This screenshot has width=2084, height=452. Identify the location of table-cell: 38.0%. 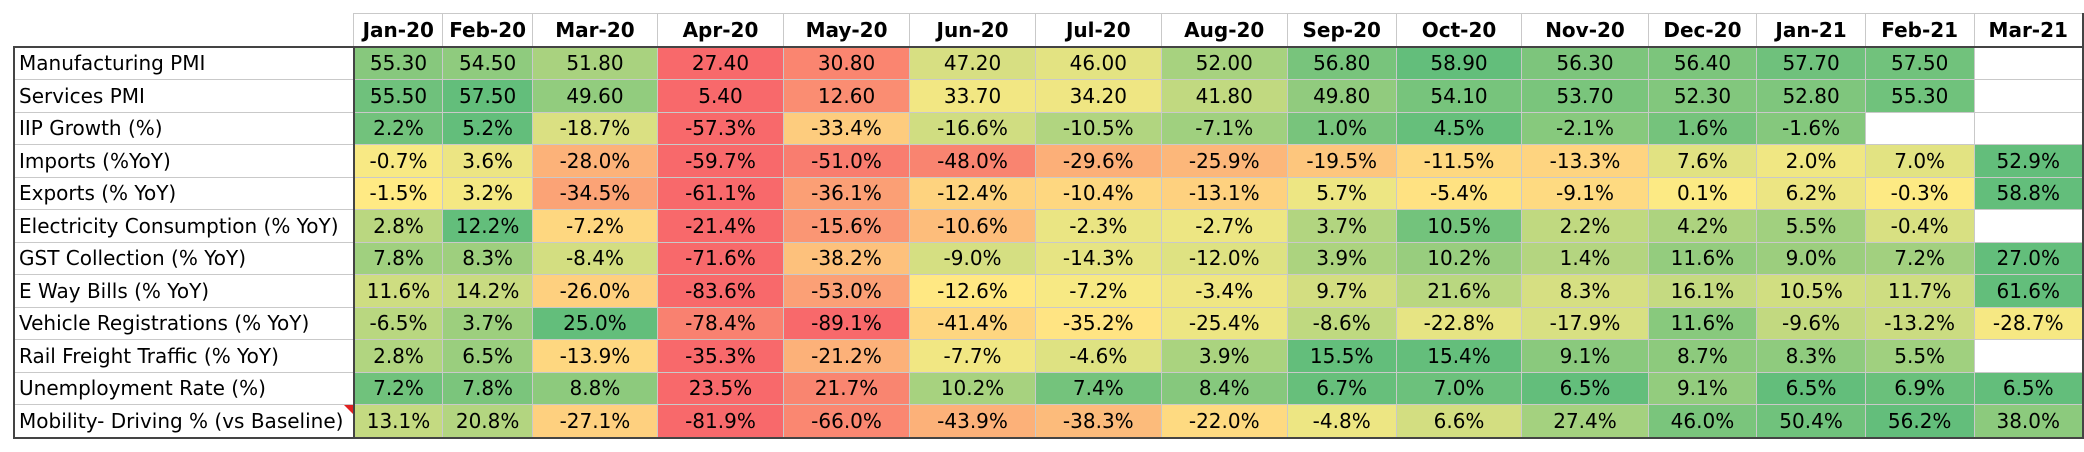
(2028, 421).